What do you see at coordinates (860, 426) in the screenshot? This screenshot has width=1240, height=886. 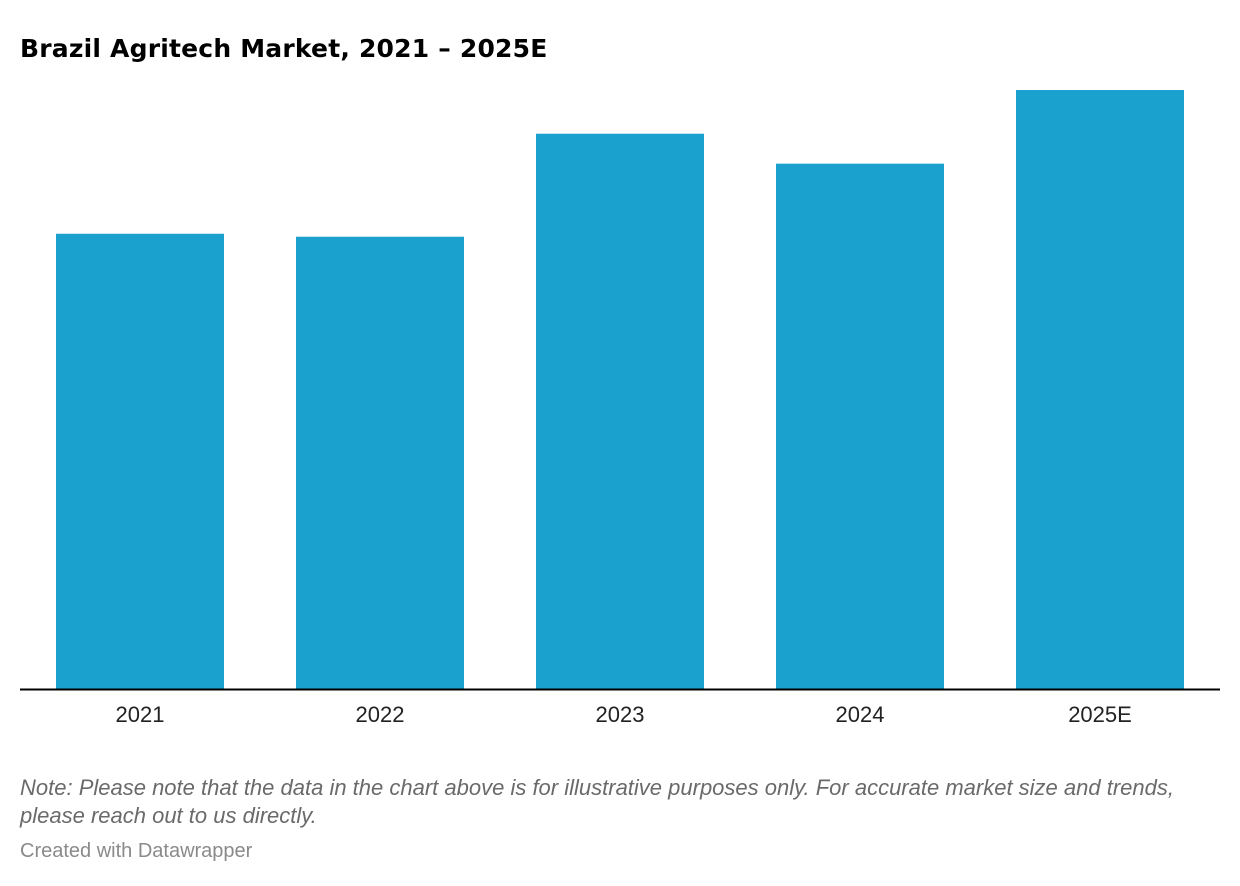 I see `bar-2024` at bounding box center [860, 426].